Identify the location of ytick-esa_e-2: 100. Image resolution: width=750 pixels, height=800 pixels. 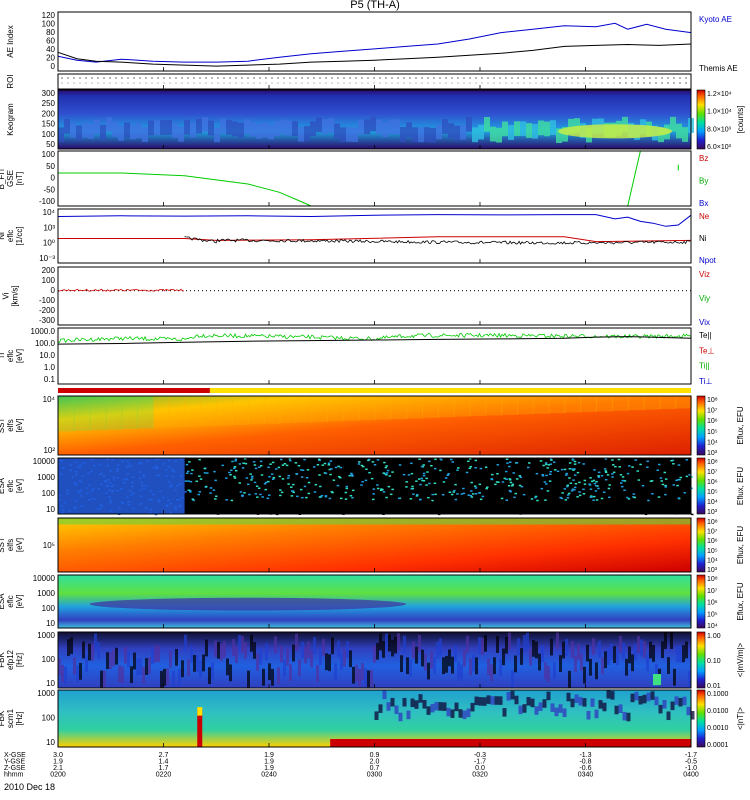
(49, 493).